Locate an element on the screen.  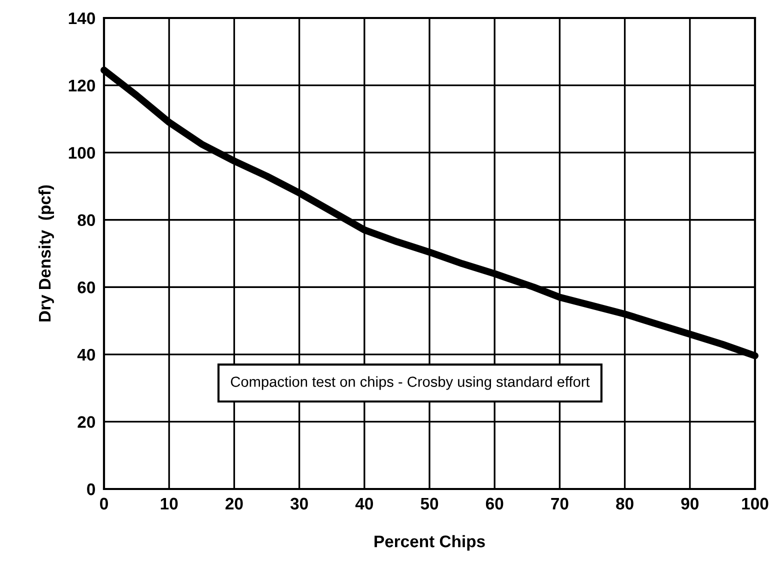
x-tick-label: 10 is located at coordinates (169, 504).